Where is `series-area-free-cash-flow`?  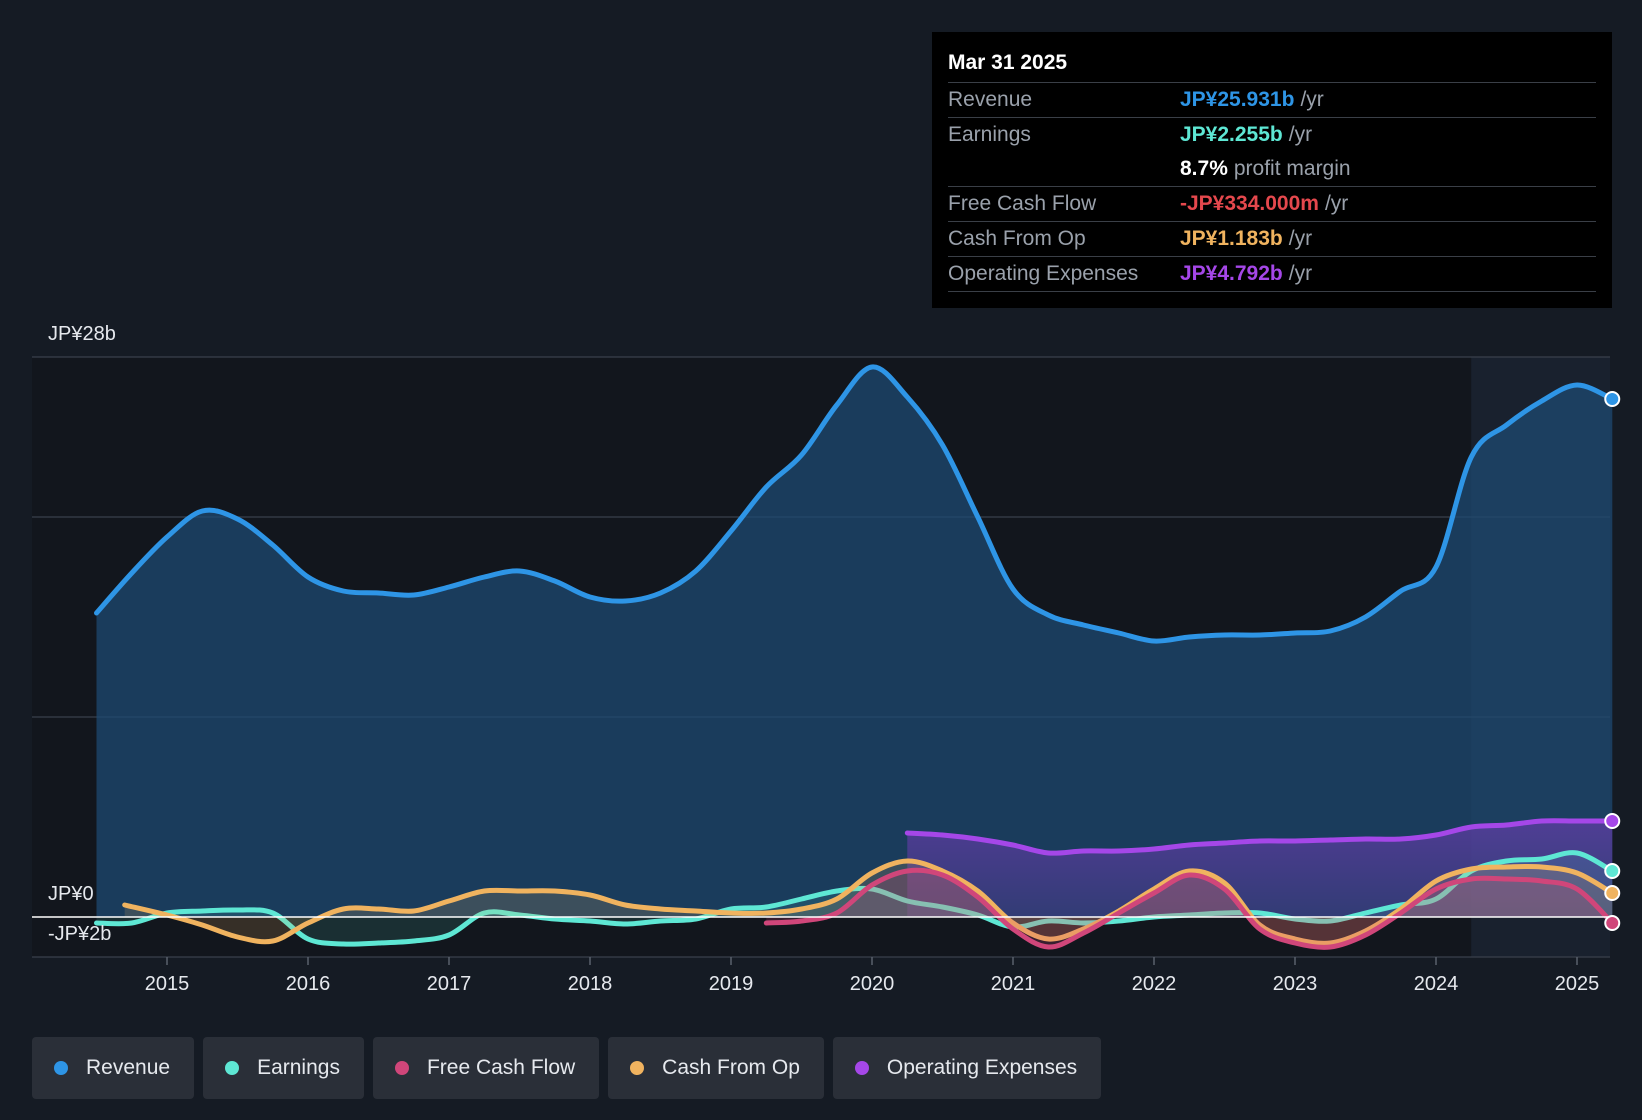 series-area-free-cash-flow is located at coordinates (1189, 909).